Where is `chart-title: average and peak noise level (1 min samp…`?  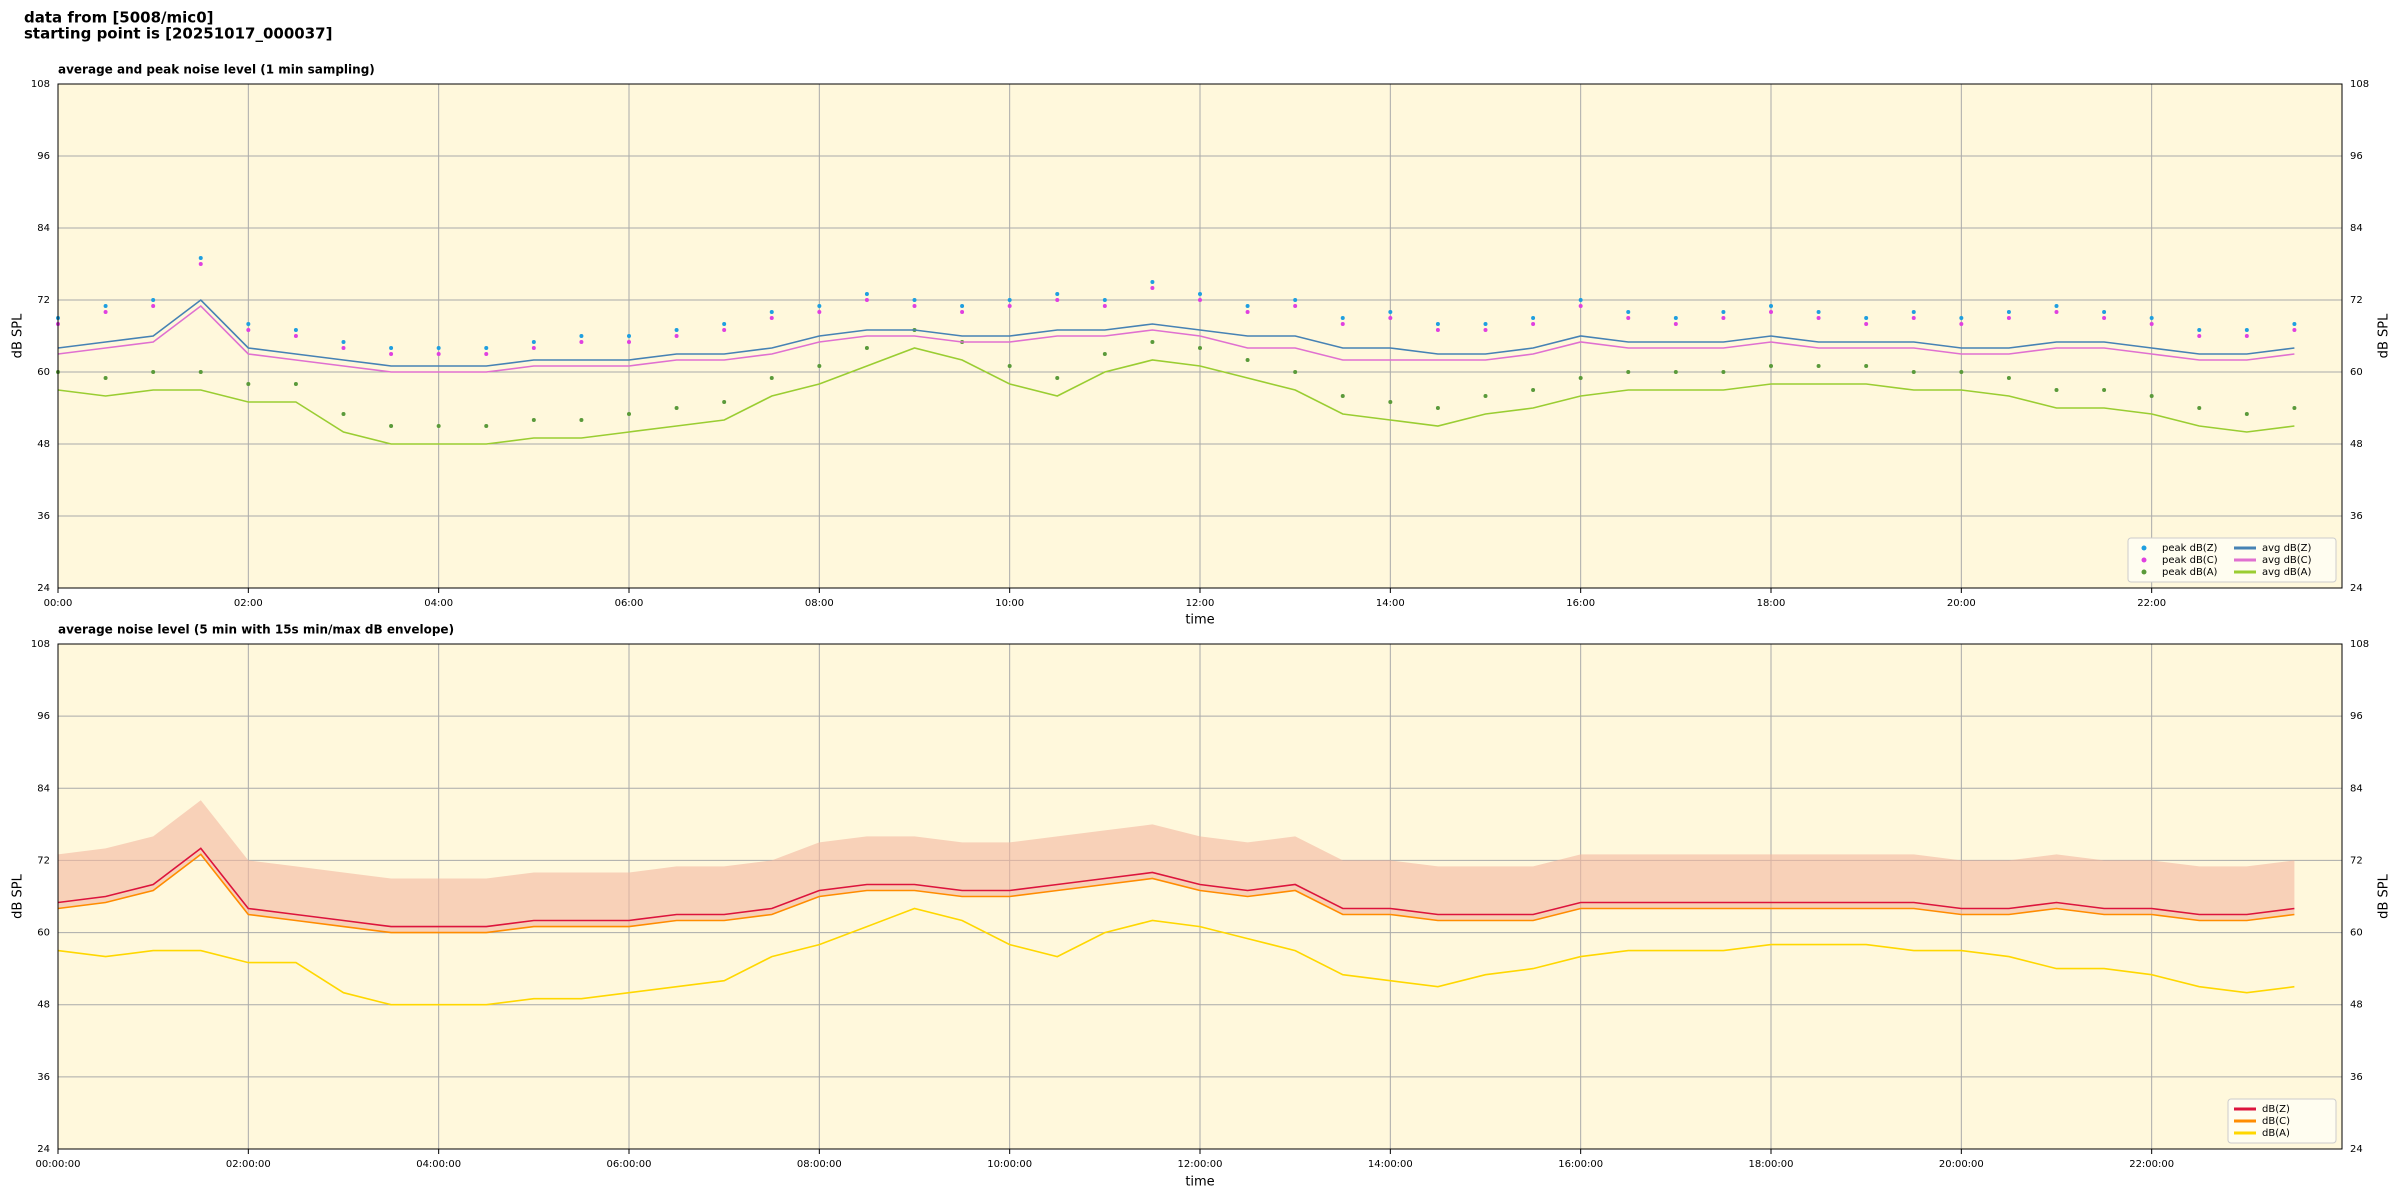
chart-title: average and peak noise level (1 min samp… is located at coordinates (216, 70).